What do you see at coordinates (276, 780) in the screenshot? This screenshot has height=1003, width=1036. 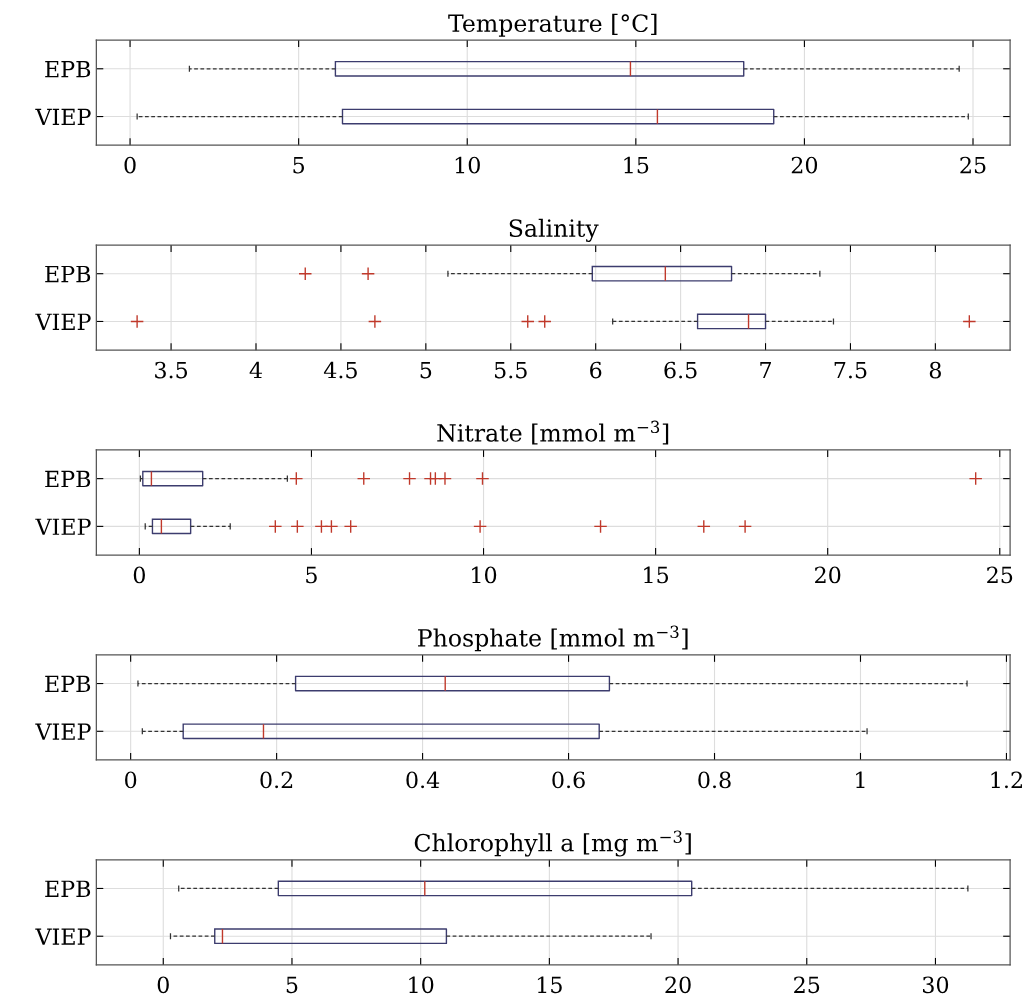 I see `x-tick-label: 0.2` at bounding box center [276, 780].